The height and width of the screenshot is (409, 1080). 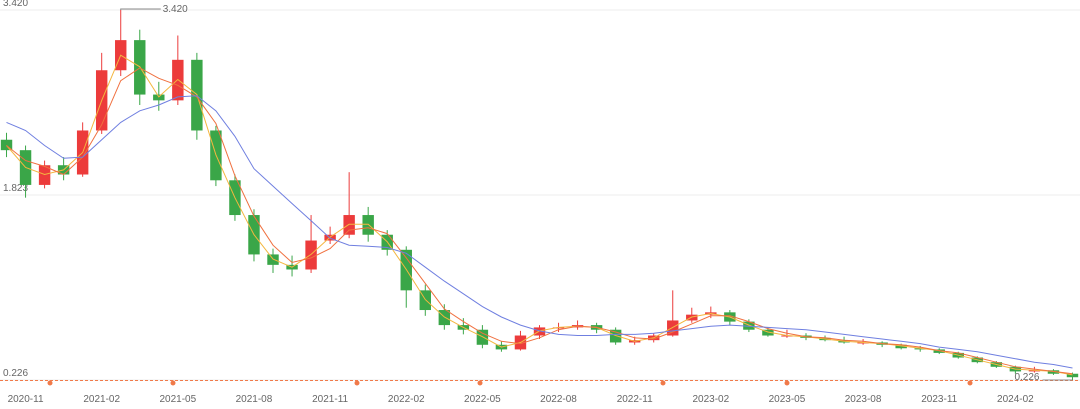 What do you see at coordinates (939, 399) in the screenshot?
I see `x-tick-label: 2023-11` at bounding box center [939, 399].